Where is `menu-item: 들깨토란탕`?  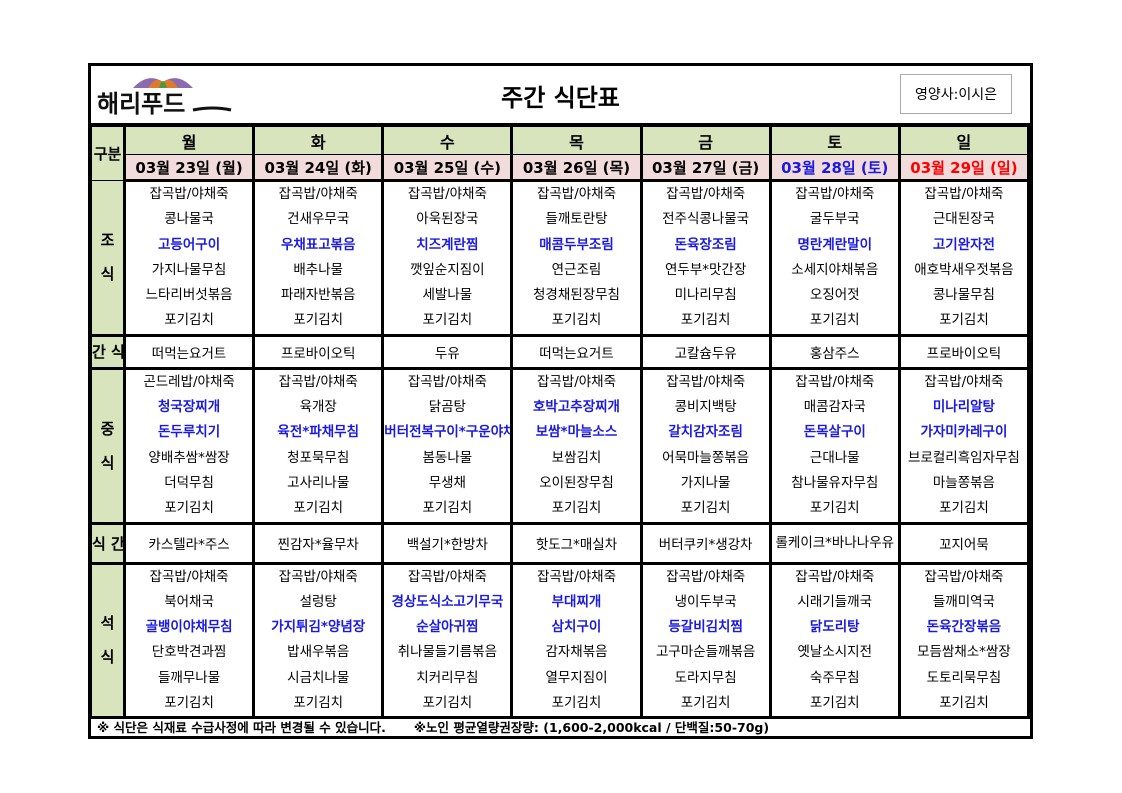 menu-item: 들깨토란탕 is located at coordinates (576, 219).